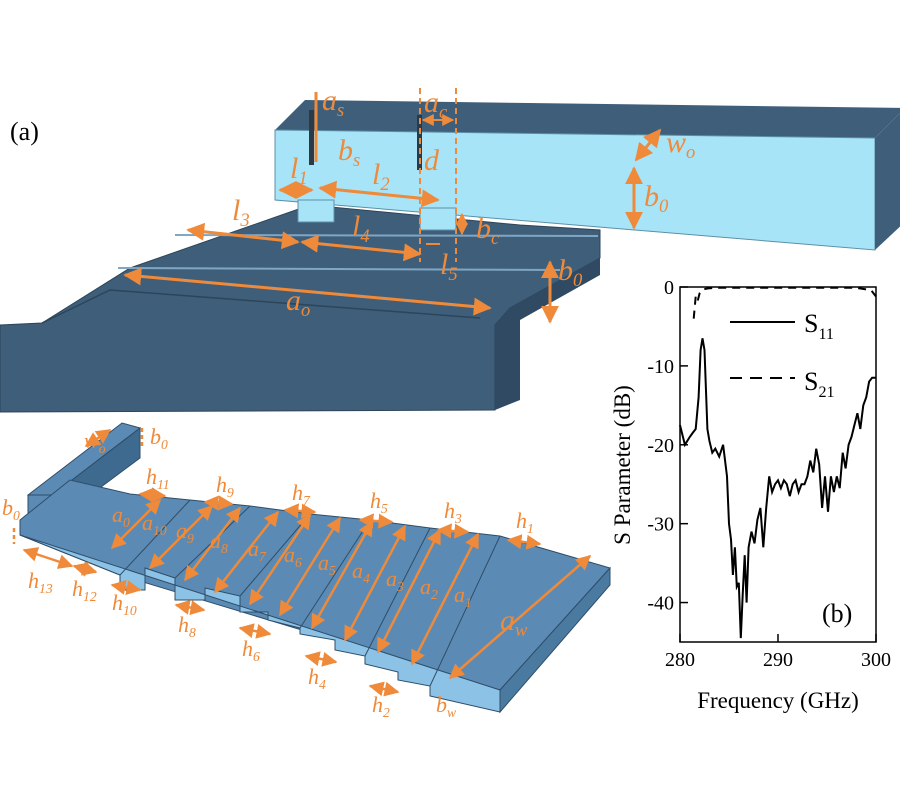  What do you see at coordinates (648, 145) in the screenshot?
I see `dim-wo-arrow` at bounding box center [648, 145].